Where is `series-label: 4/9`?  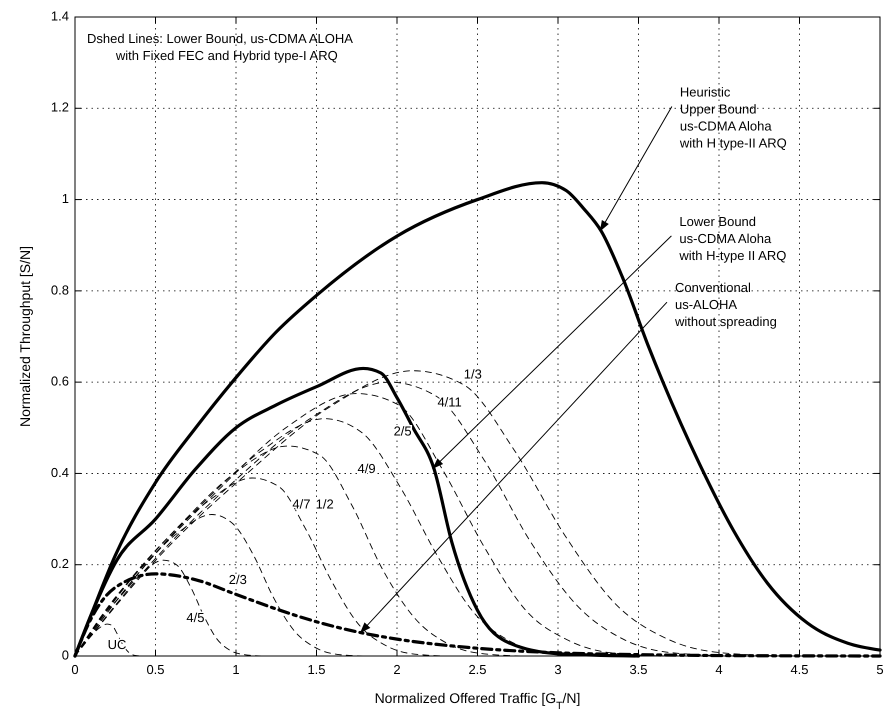 series-label: 4/9 is located at coordinates (367, 468).